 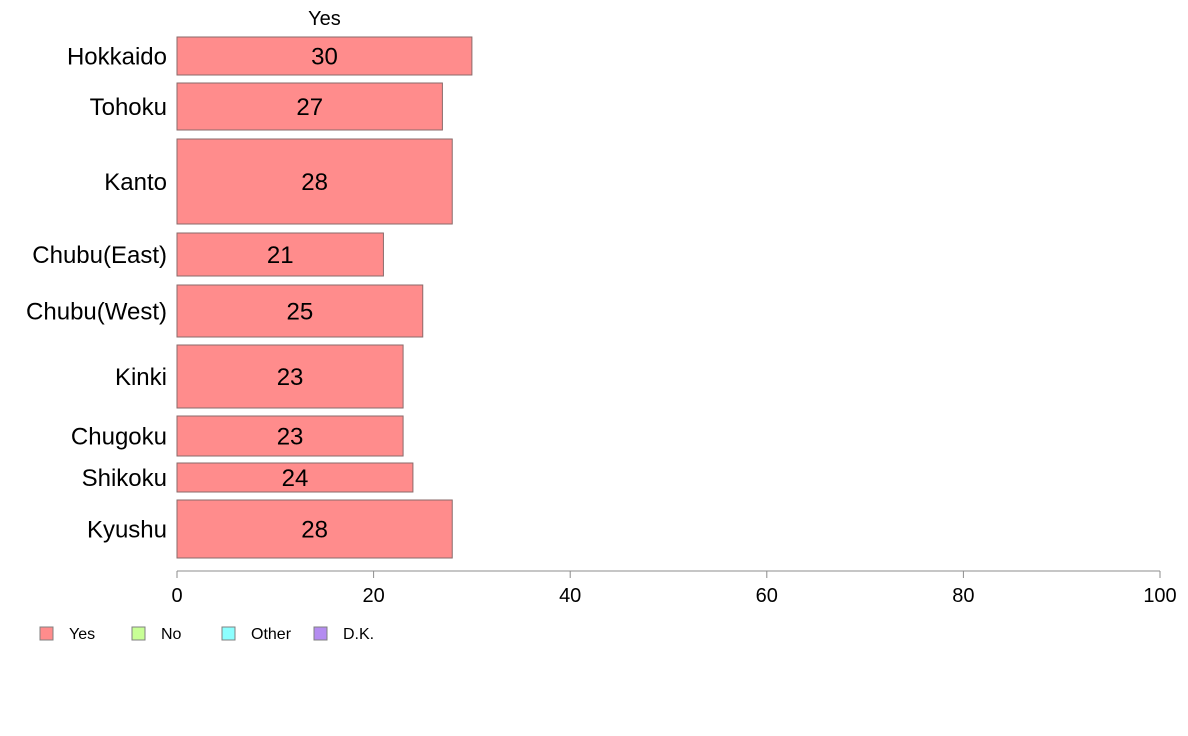 I want to click on x-tick-label: 100, so click(x=1159, y=596).